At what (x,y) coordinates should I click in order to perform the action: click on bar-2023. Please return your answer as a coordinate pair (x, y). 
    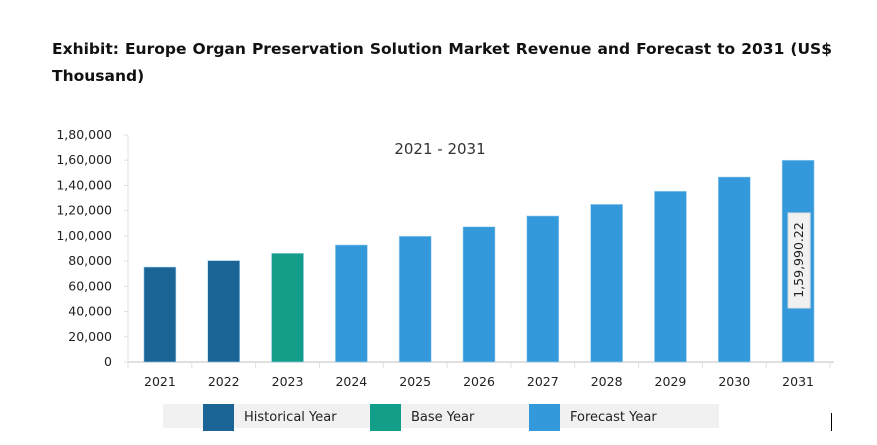
    Looking at the image, I should click on (287, 307).